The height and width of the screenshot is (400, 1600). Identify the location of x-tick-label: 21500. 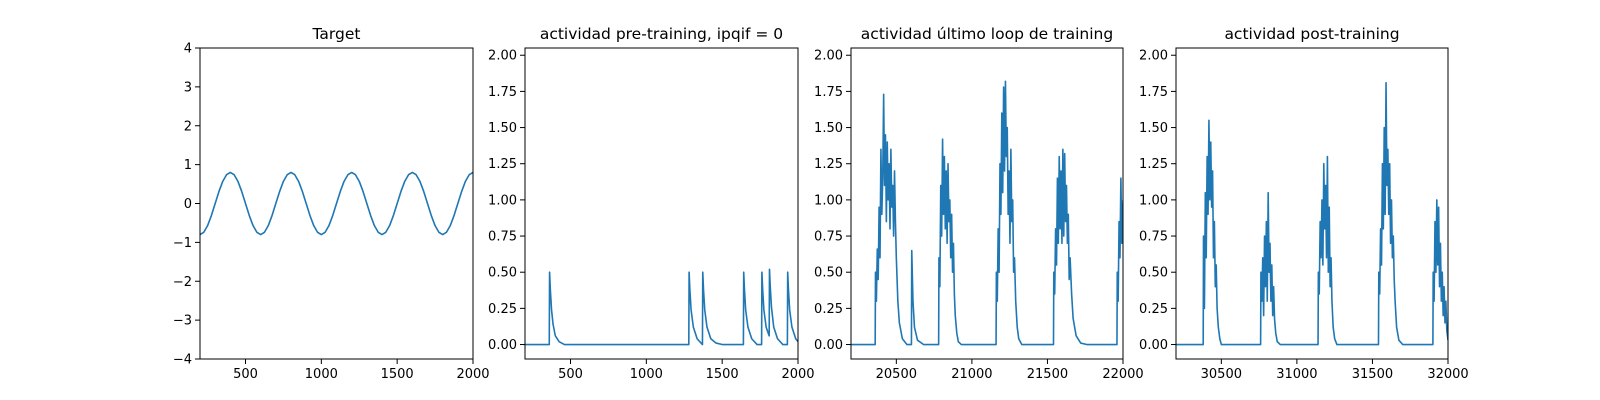
(1047, 374).